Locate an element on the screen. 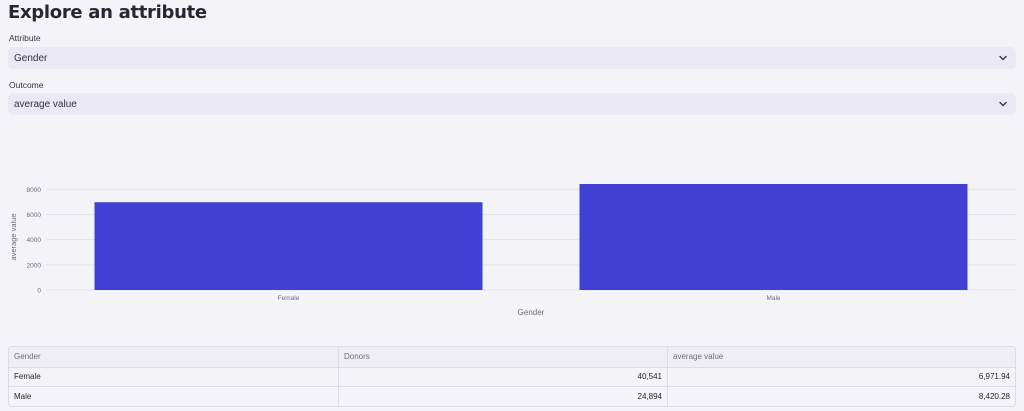 The width and height of the screenshot is (1024, 411). y-tick-label: 6000 is located at coordinates (34, 215).